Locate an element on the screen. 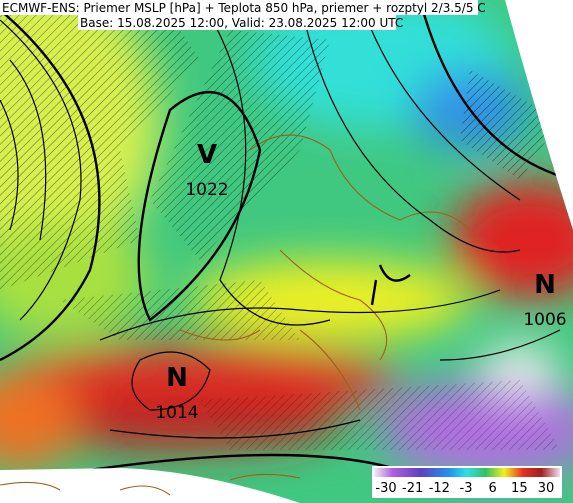  center-value: 1022 is located at coordinates (206, 190).